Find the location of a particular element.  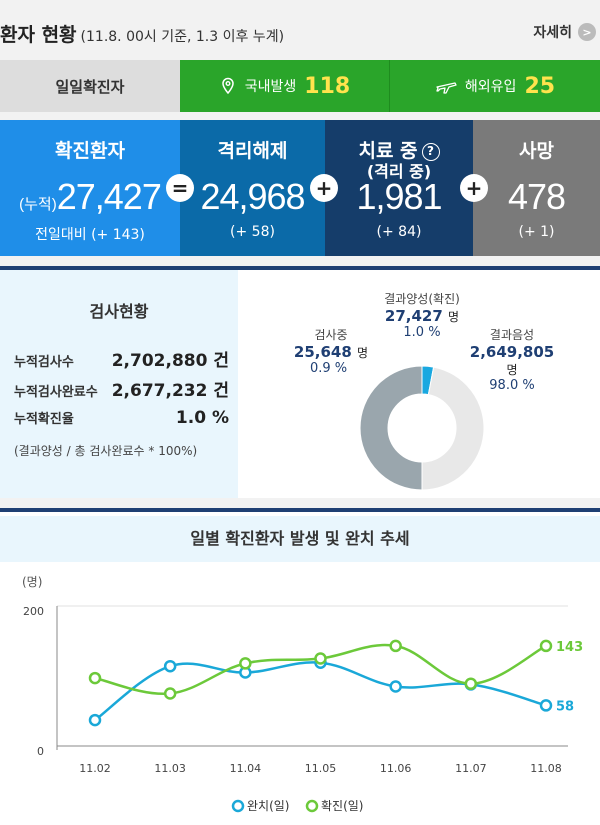

overseas-label: 해외유입 is located at coordinates (490, 87).